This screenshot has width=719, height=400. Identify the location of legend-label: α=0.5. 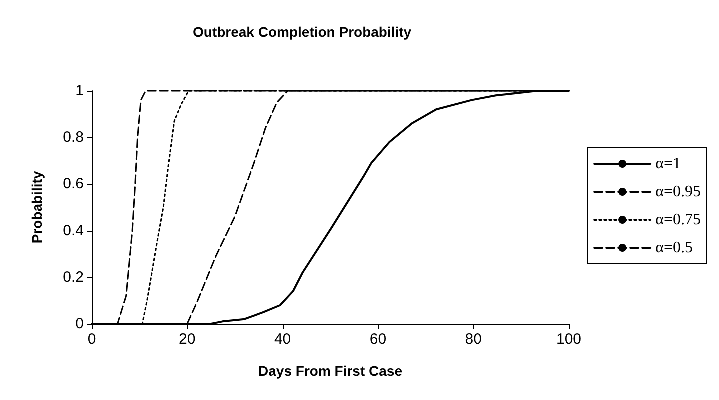
(674, 248).